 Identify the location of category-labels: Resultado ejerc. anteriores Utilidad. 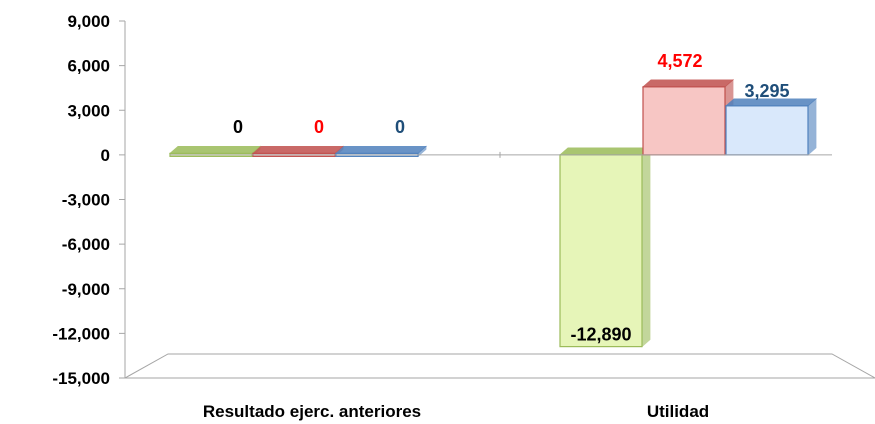
(456, 411).